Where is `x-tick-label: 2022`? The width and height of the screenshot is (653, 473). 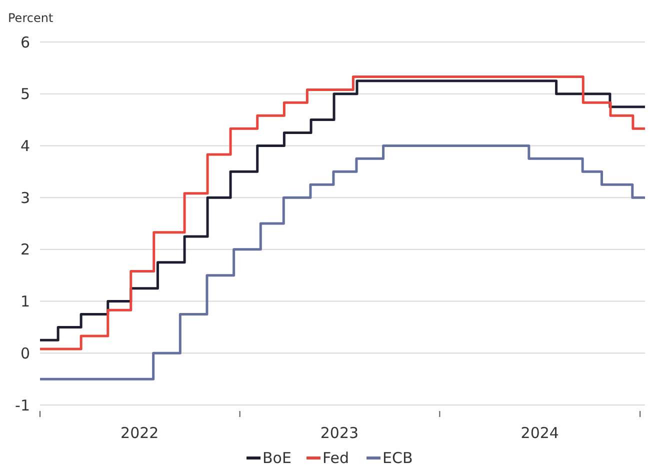 x-tick-label: 2022 is located at coordinates (139, 433).